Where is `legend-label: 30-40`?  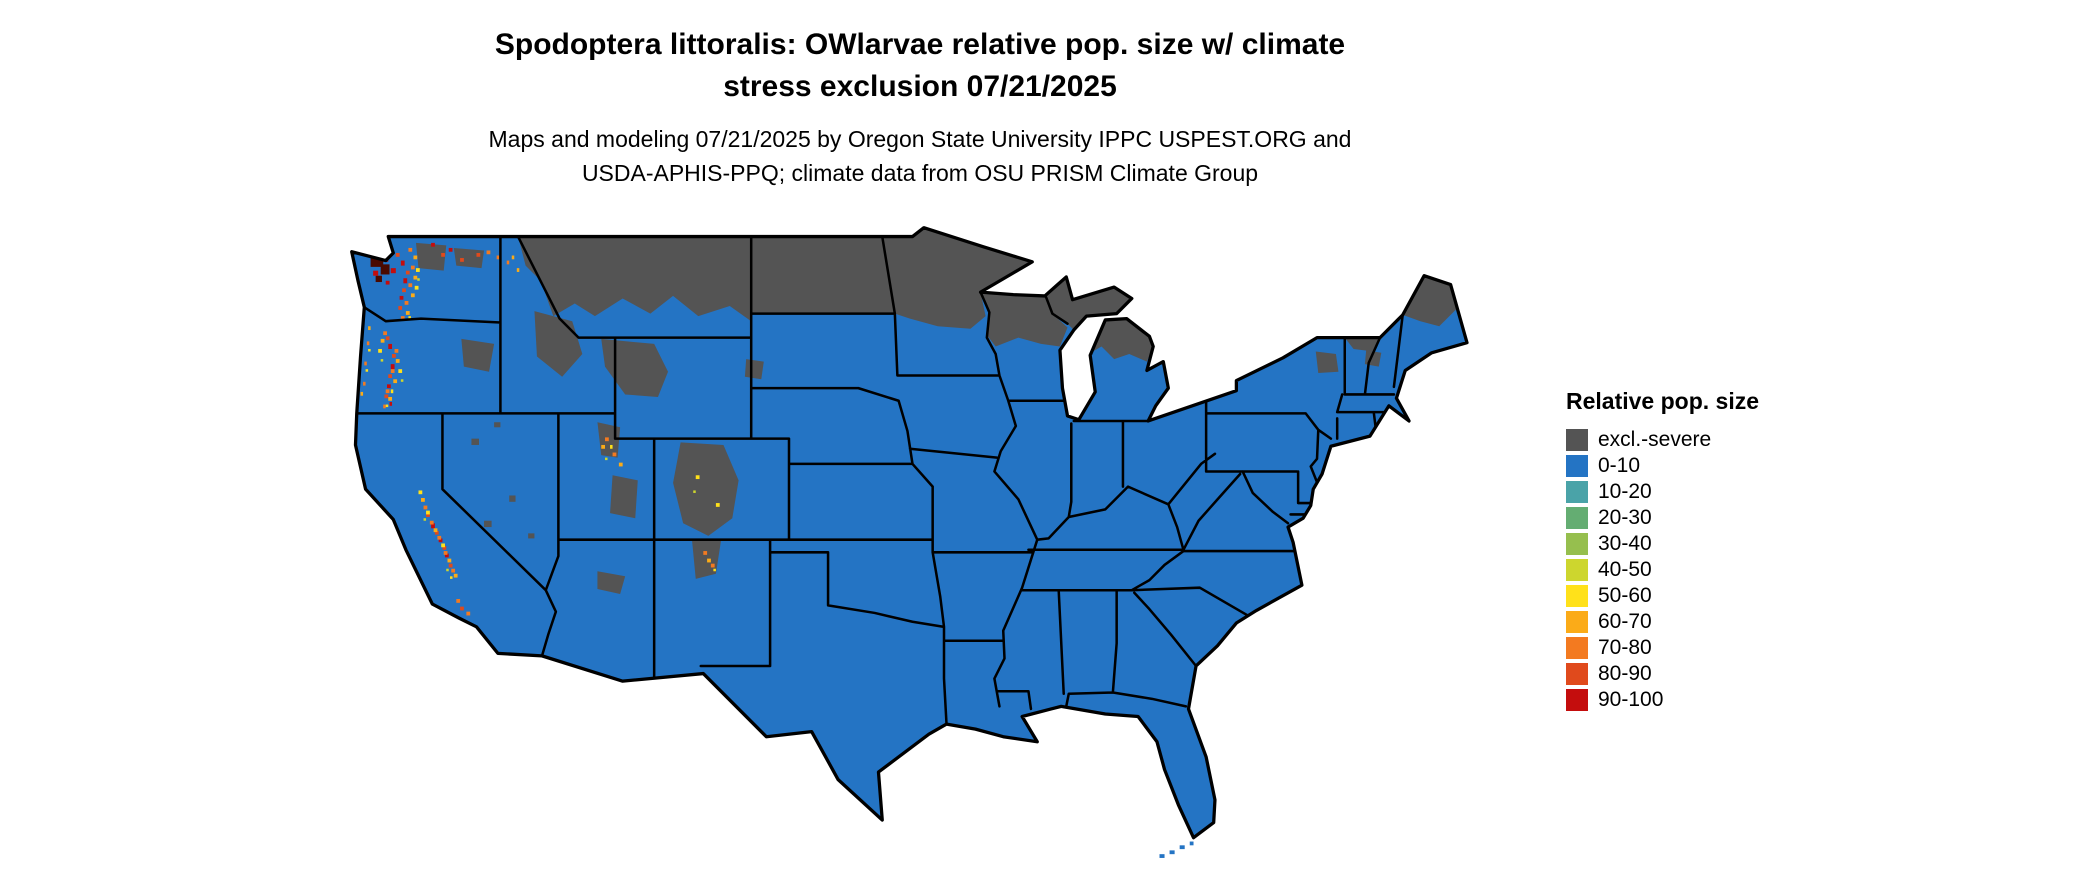
legend-label: 30-40 is located at coordinates (1625, 543).